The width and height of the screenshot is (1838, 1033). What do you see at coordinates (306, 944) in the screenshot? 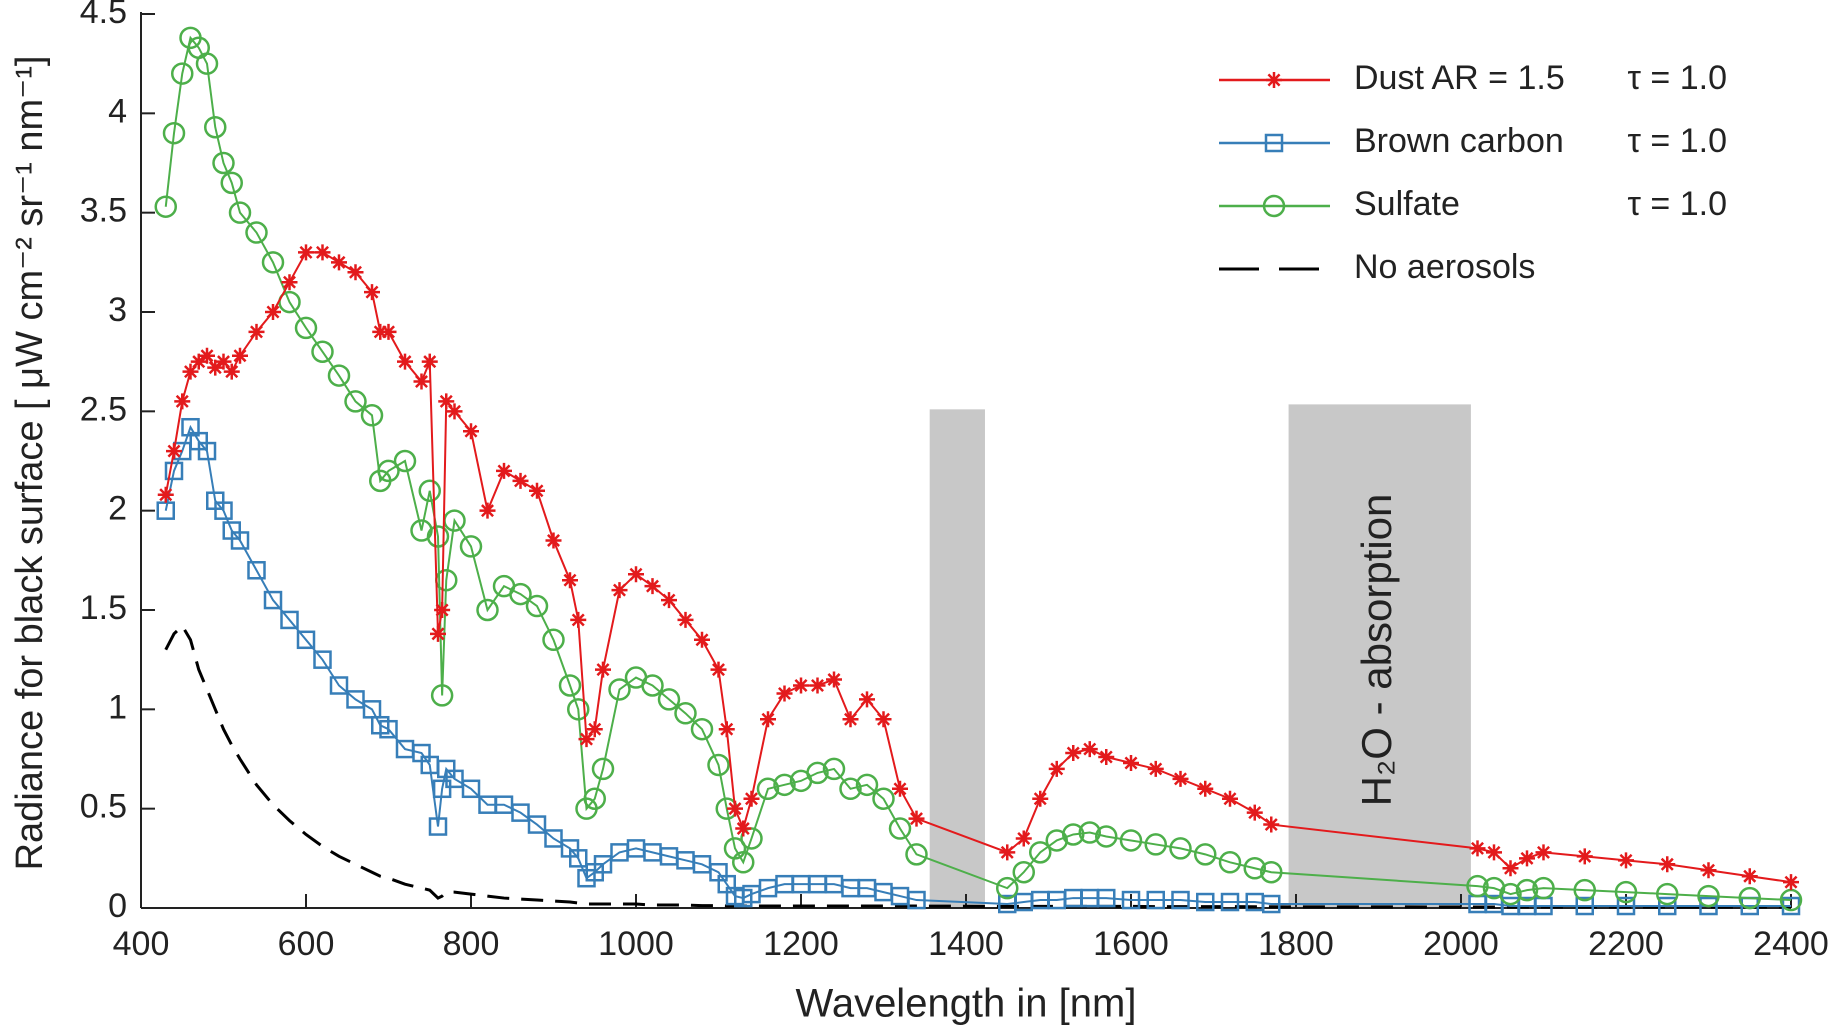
I see `x-tick-label: 600` at bounding box center [306, 944].